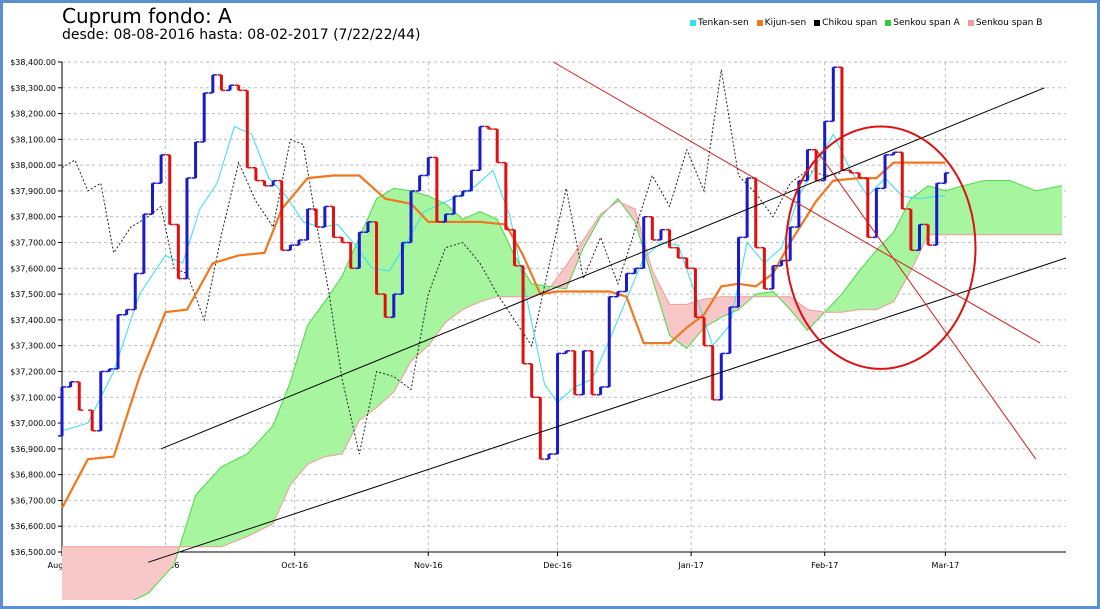  What do you see at coordinates (33, 243) in the screenshot?
I see `y-tick-label: $37,700.00` at bounding box center [33, 243].